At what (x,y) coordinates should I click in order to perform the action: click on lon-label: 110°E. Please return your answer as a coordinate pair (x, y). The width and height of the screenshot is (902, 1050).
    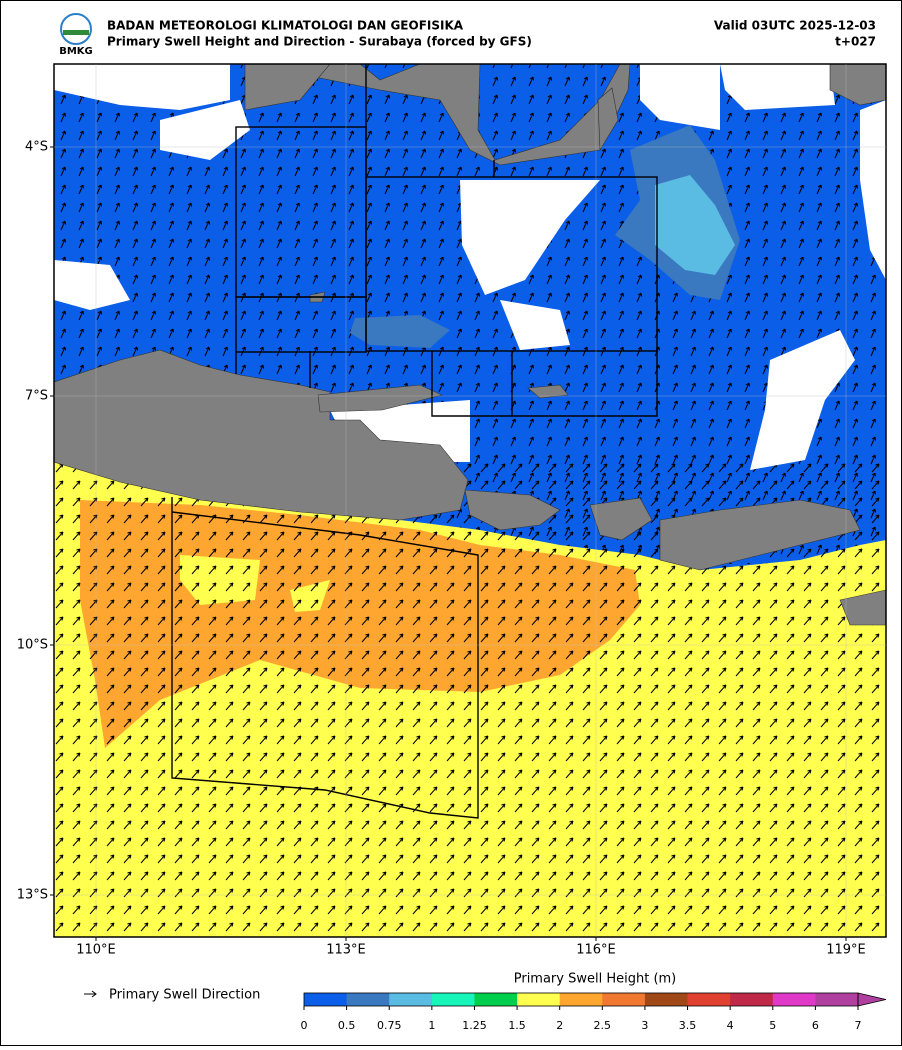
    Looking at the image, I should click on (96, 950).